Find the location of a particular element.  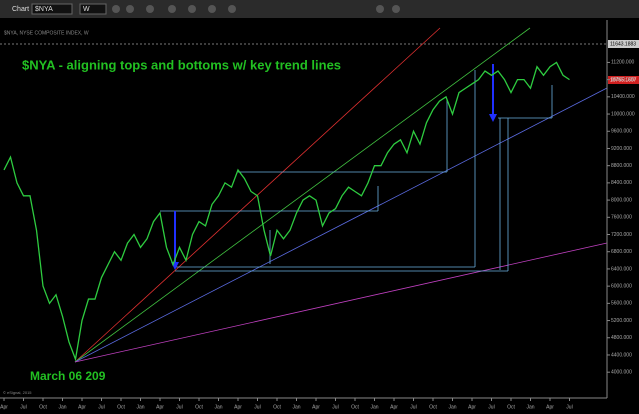

y-tick-label: 9600.000 is located at coordinates (621, 132).